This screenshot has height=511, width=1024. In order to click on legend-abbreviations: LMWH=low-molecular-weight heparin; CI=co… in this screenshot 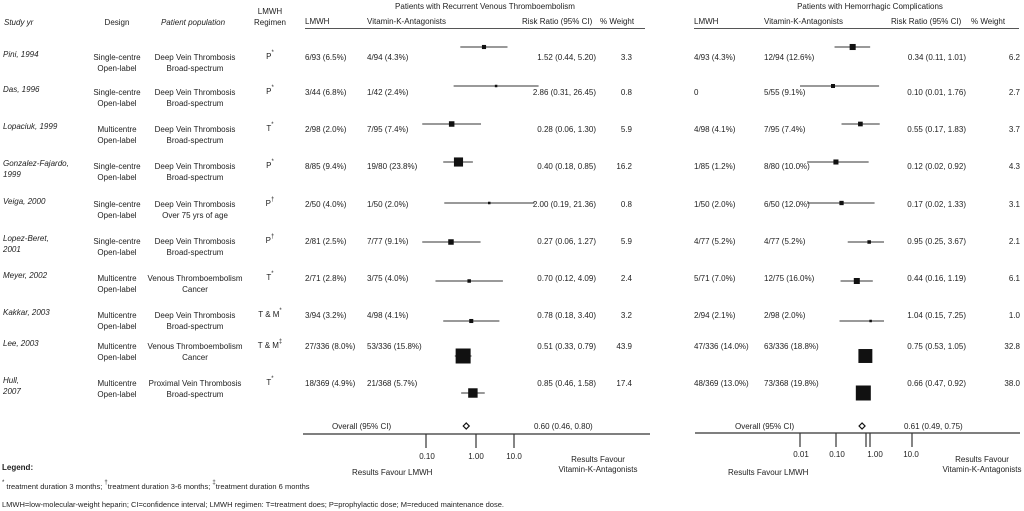, I will do `click(253, 504)`.